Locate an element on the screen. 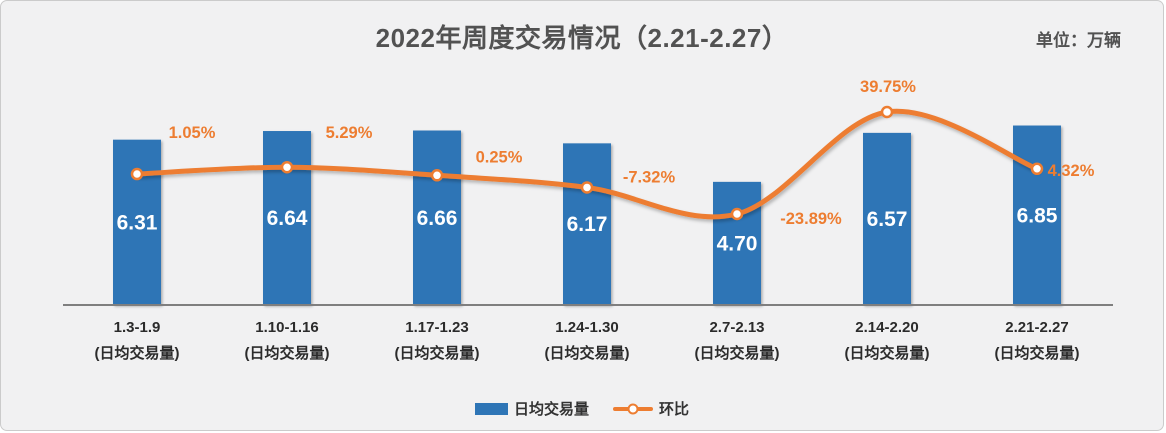 The height and width of the screenshot is (433, 1166). legend-line-marker-icon is located at coordinates (633, 408).